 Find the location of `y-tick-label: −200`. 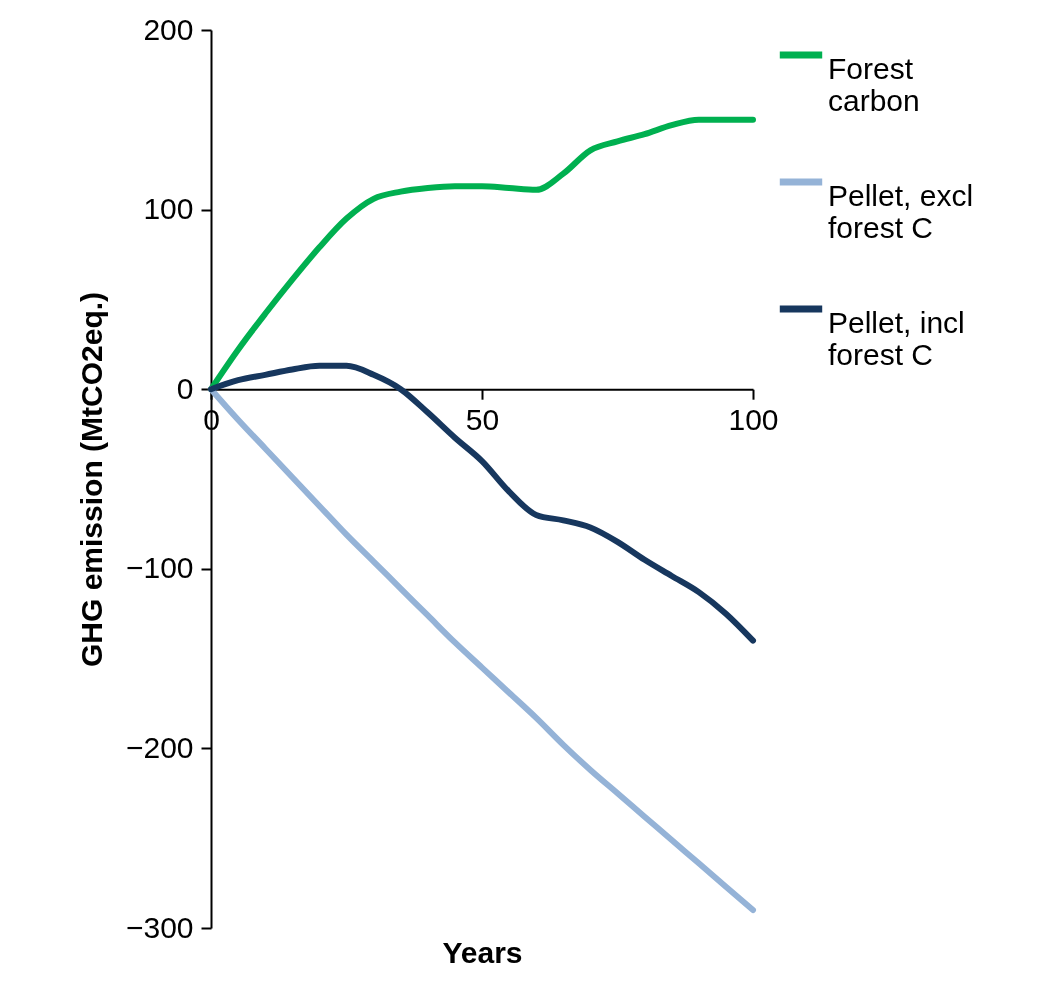

y-tick-label: −200 is located at coordinates (159, 747).